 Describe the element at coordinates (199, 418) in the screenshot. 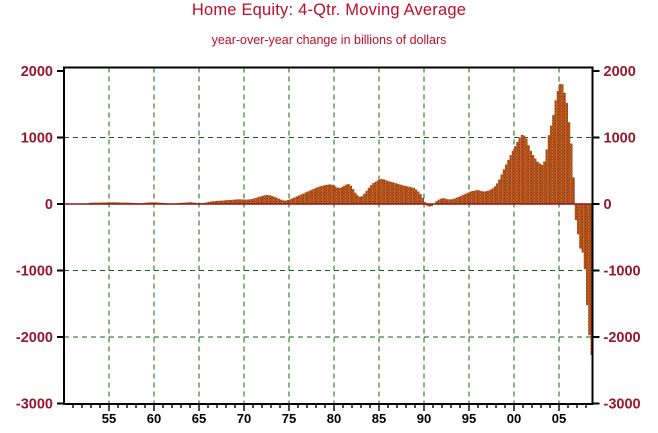

I see `x-axis-label: 65` at that location.